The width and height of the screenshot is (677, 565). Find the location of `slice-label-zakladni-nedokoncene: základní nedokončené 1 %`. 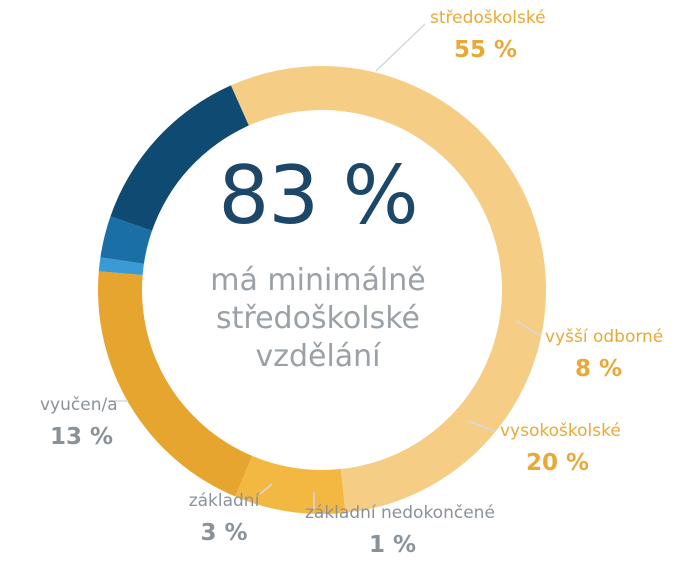

slice-label-zakladni-nedokoncene: základní nedokončené 1 % is located at coordinates (400, 531).